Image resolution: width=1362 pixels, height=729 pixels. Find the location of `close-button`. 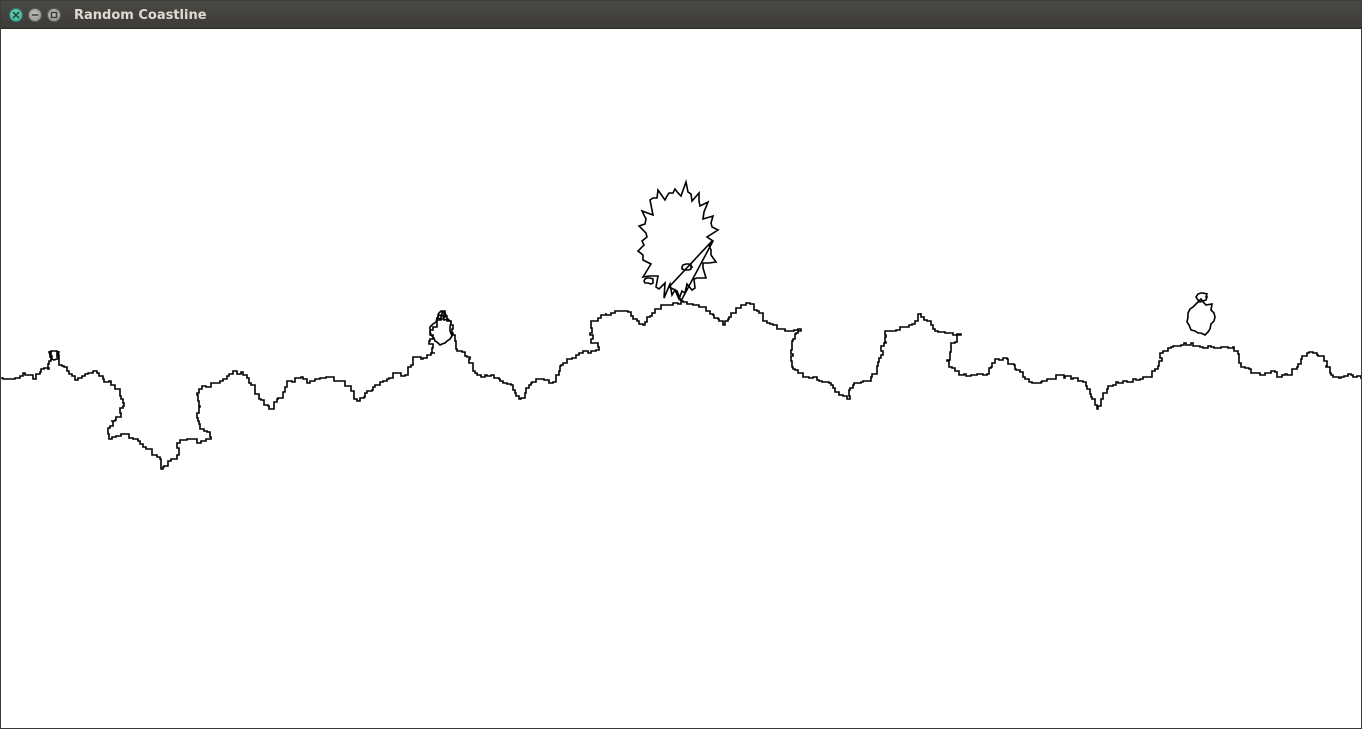

close-button is located at coordinates (16, 15).